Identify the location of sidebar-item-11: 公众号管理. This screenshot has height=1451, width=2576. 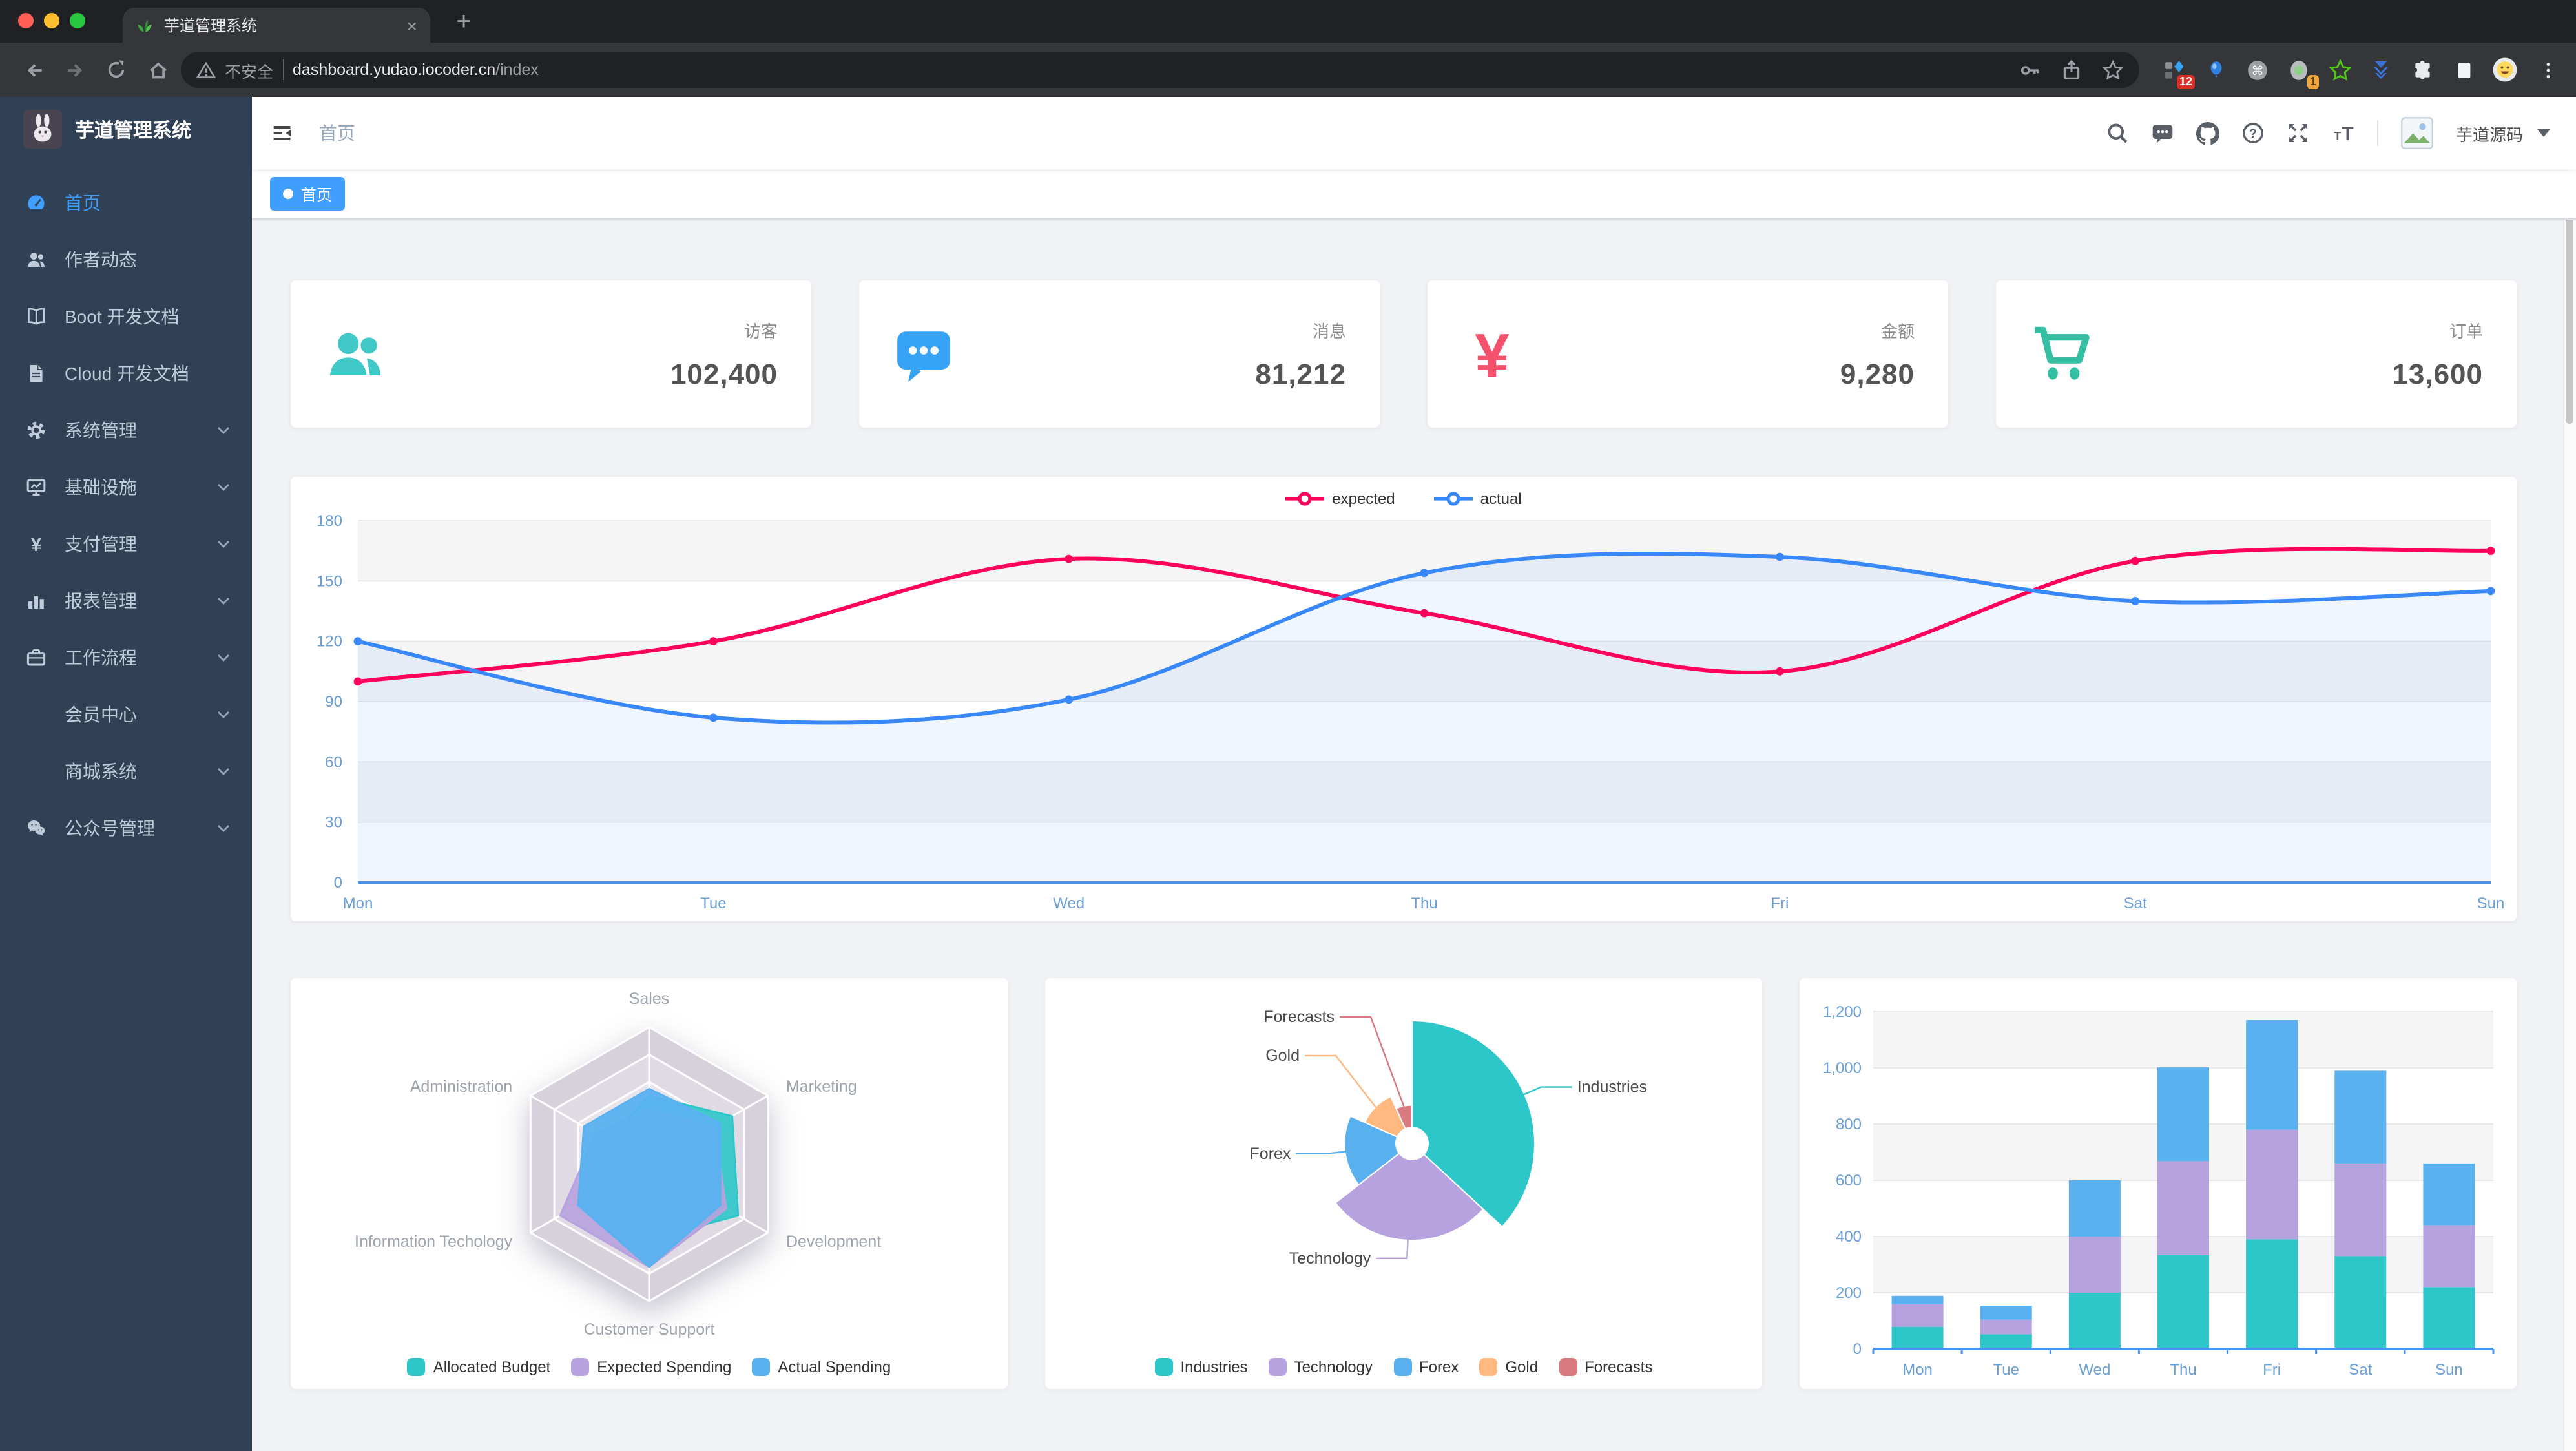
(126, 828).